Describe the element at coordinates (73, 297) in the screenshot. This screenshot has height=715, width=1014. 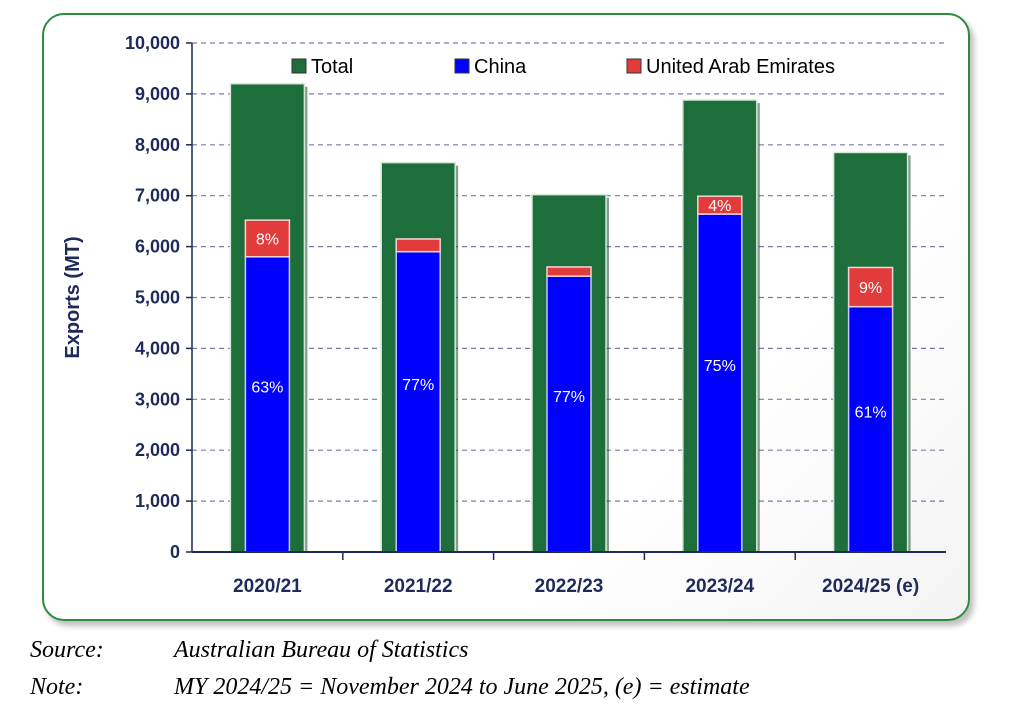
I see `y-axis-label: Exports (MT)` at that location.